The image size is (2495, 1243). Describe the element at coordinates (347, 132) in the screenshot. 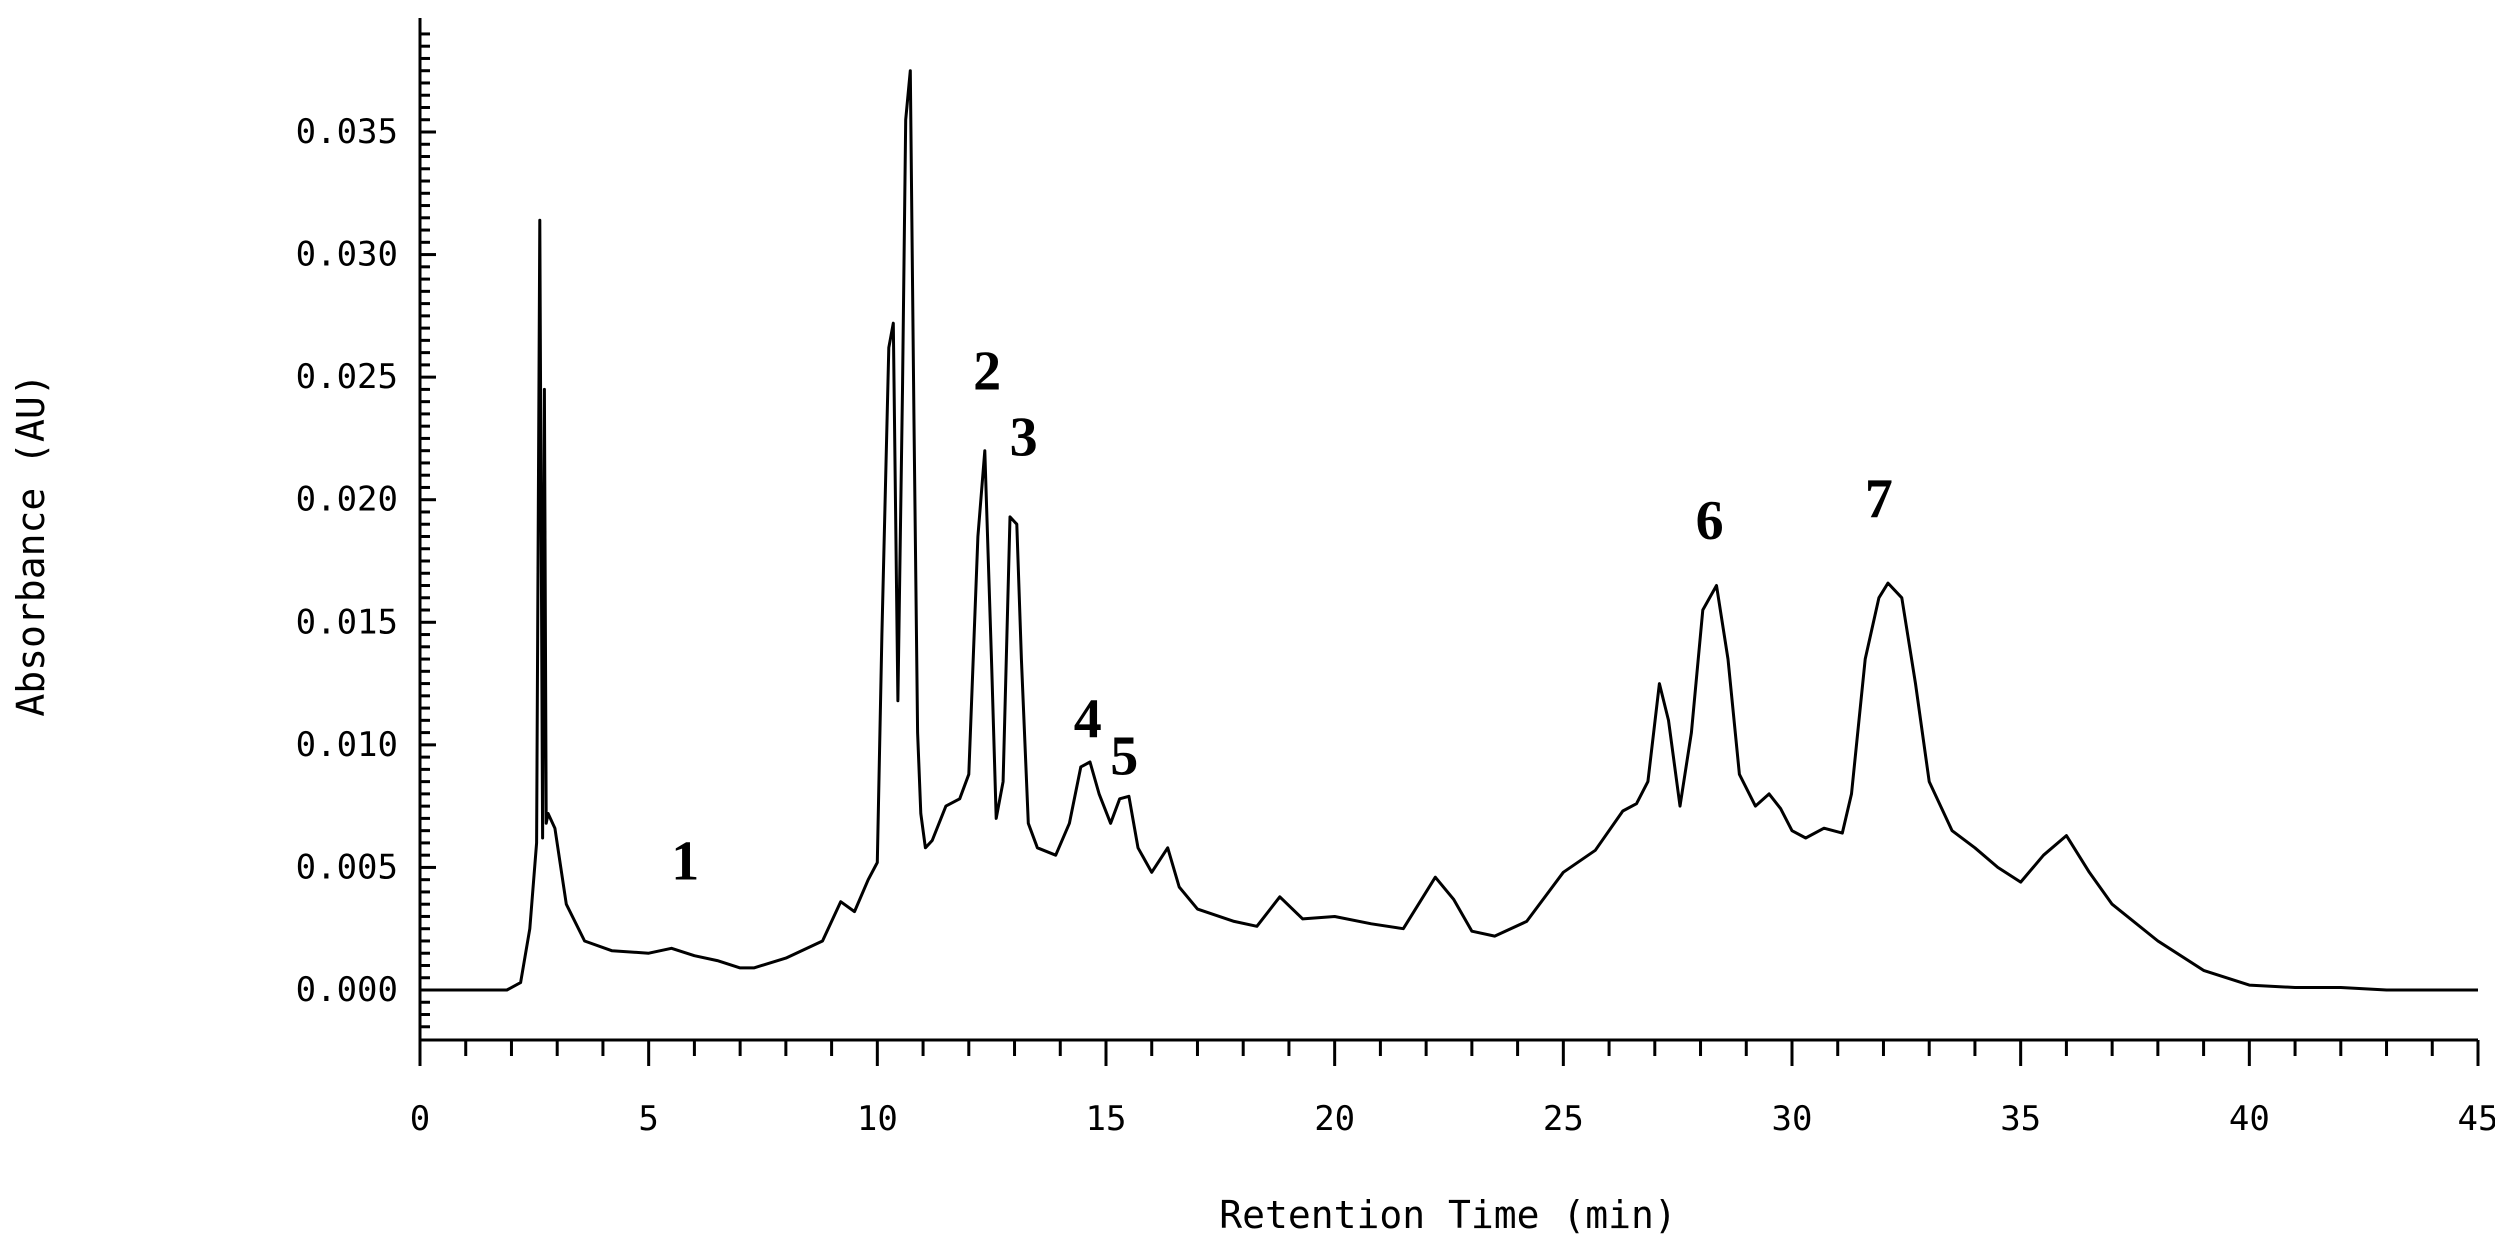

I see `y-tick-label: 0.035` at that location.